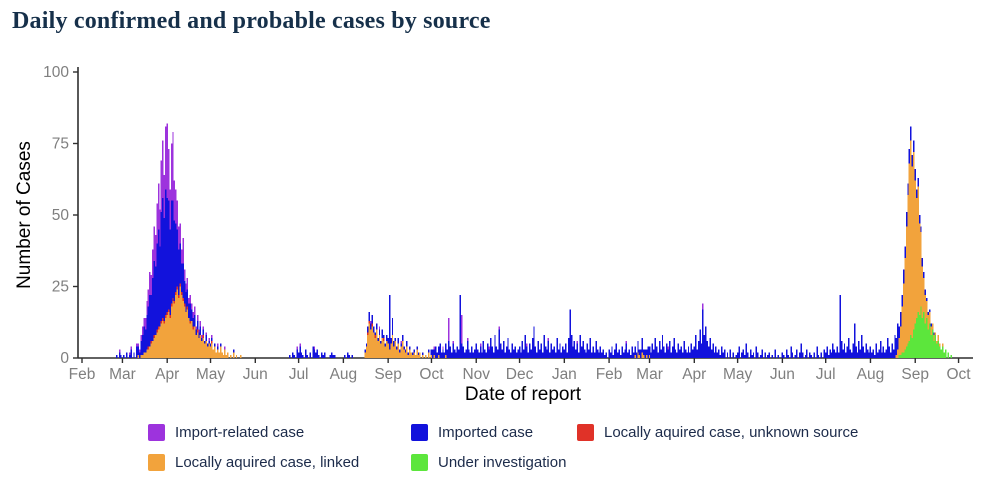 This screenshot has width=1000, height=489. I want to click on legend-label: Import-related case, so click(240, 432).